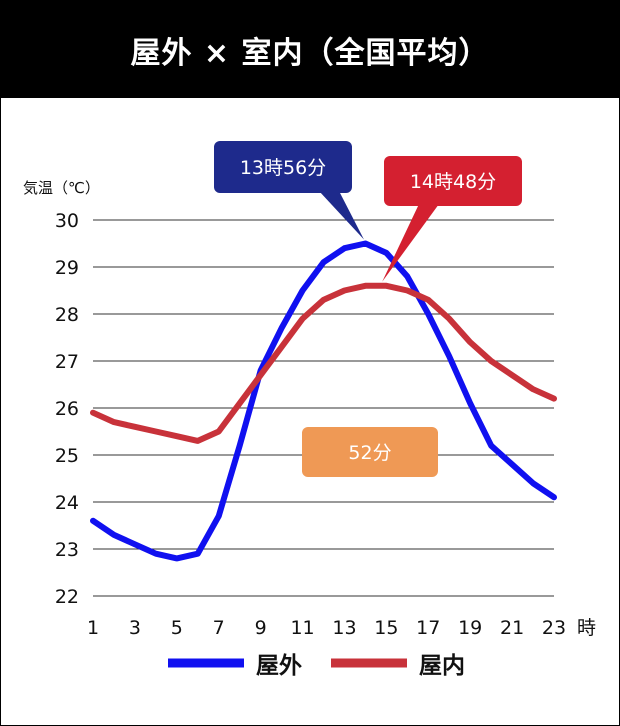 Image resolution: width=620 pixels, height=726 pixels. I want to click on y-axis-label: 気温（℃）, so click(61, 188).